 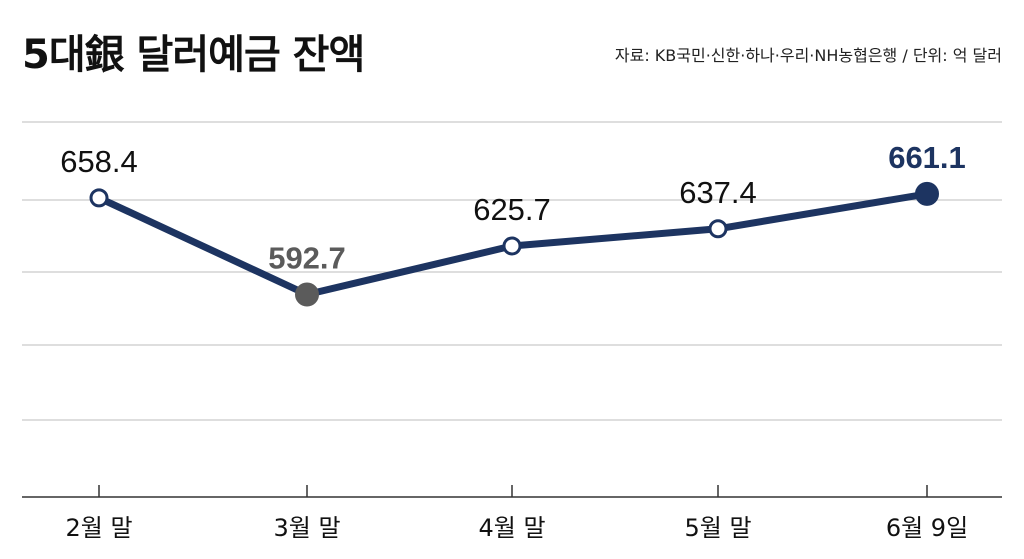 What do you see at coordinates (99, 161) in the screenshot?
I see `data-label: 658.4` at bounding box center [99, 161].